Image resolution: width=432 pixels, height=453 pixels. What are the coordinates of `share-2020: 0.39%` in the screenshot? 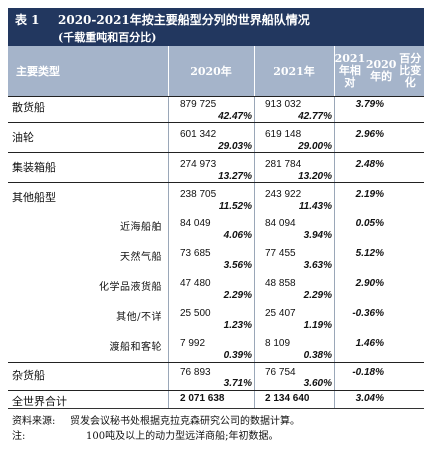 It's located at (237, 355).